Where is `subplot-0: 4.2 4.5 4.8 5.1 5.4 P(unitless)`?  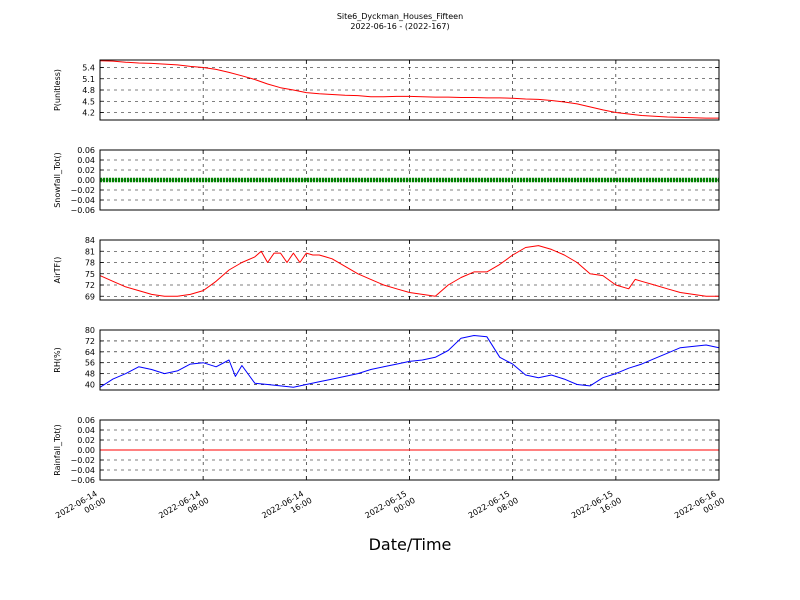 subplot-0: 4.2 4.5 4.8 5.1 5.4 P(unitless) is located at coordinates (386, 90).